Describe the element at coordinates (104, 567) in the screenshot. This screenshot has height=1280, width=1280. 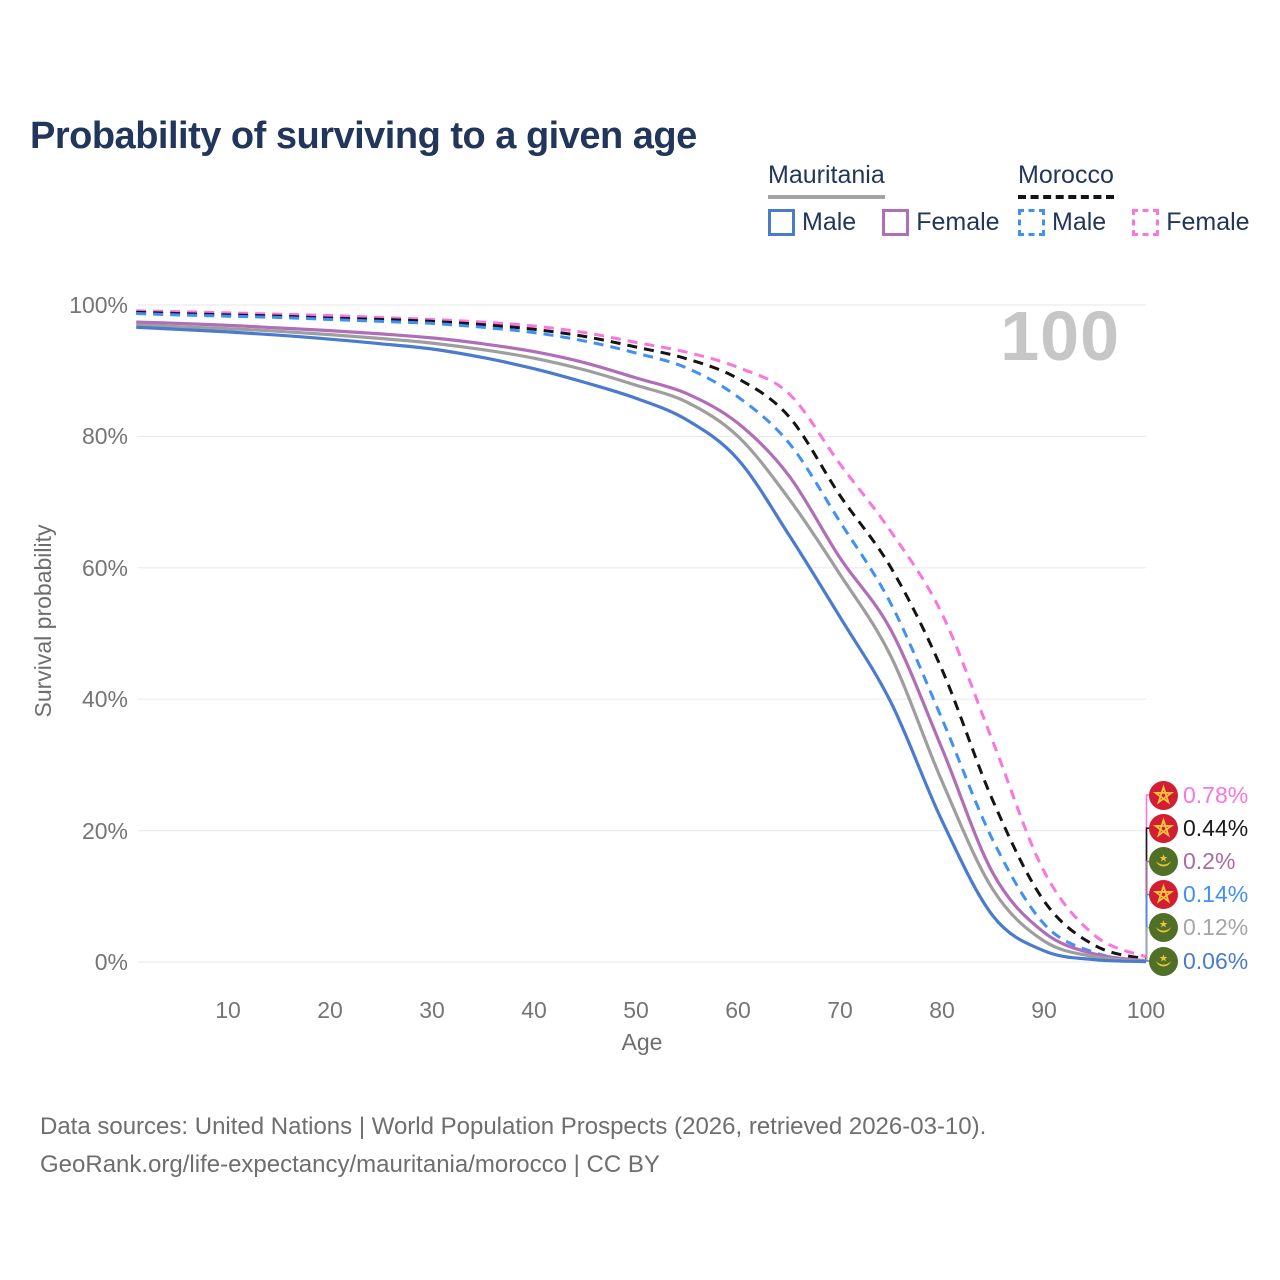
I see `y-tick-label: 60%` at that location.